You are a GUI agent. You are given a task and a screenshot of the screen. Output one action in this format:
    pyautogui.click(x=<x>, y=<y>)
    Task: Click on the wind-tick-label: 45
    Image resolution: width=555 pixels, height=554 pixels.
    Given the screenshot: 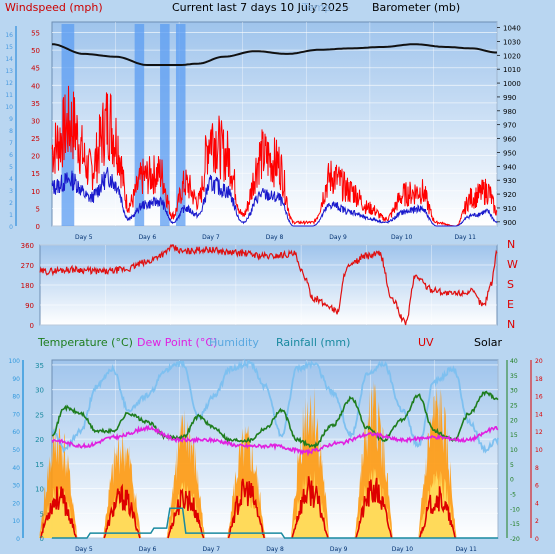 What is the action you would take?
    pyautogui.click(x=35, y=69)
    